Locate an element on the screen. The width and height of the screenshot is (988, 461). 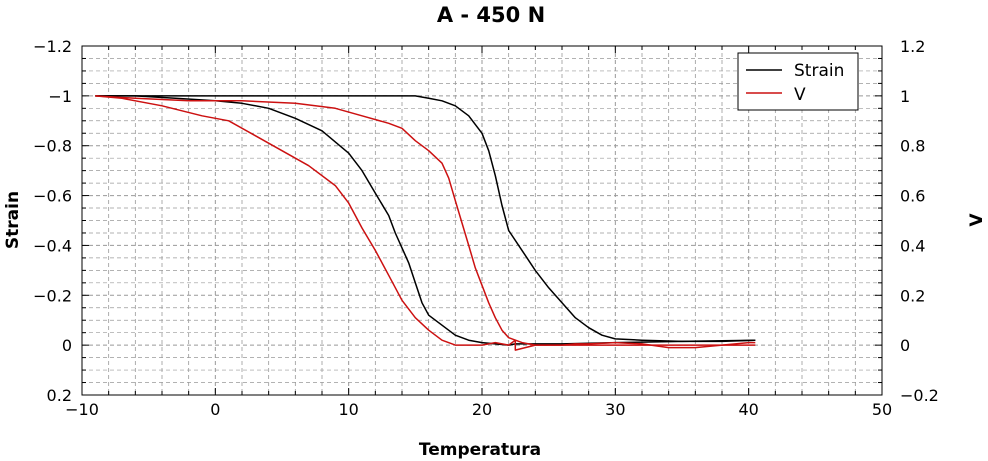
y-tick-label: −0.2 is located at coordinates (52, 295).